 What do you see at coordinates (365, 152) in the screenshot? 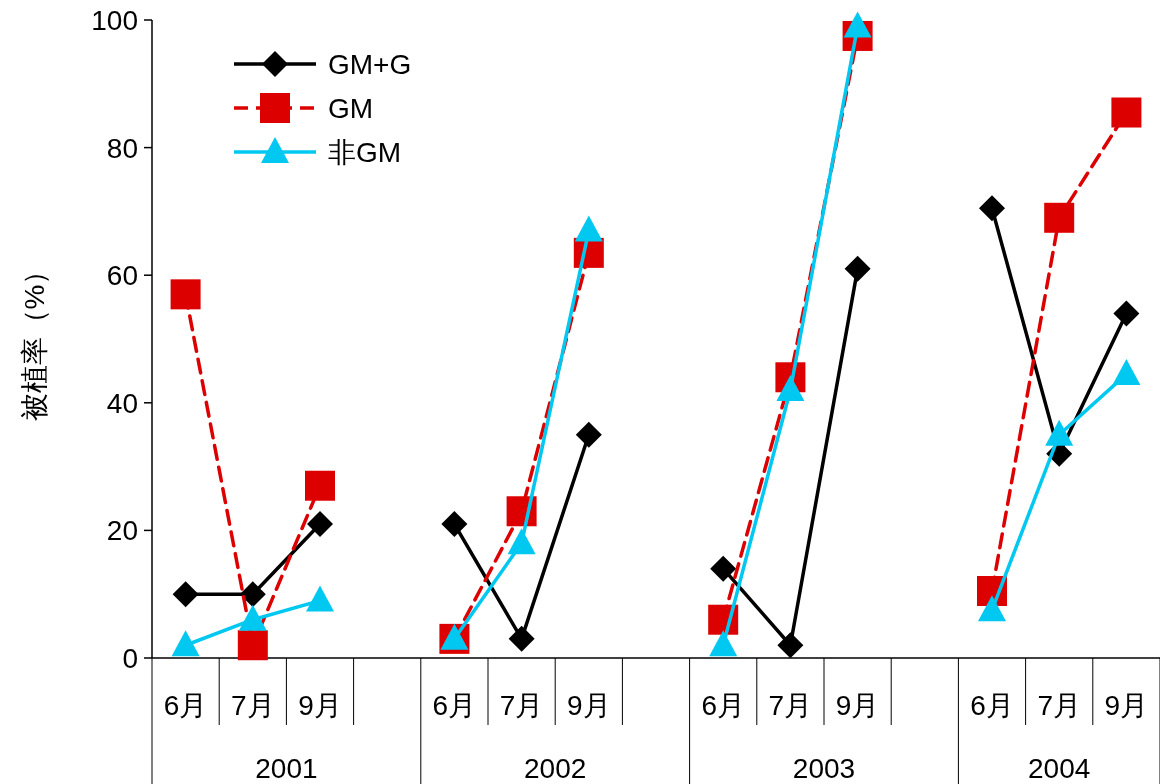
I see `legend-label: 非GM` at bounding box center [365, 152].